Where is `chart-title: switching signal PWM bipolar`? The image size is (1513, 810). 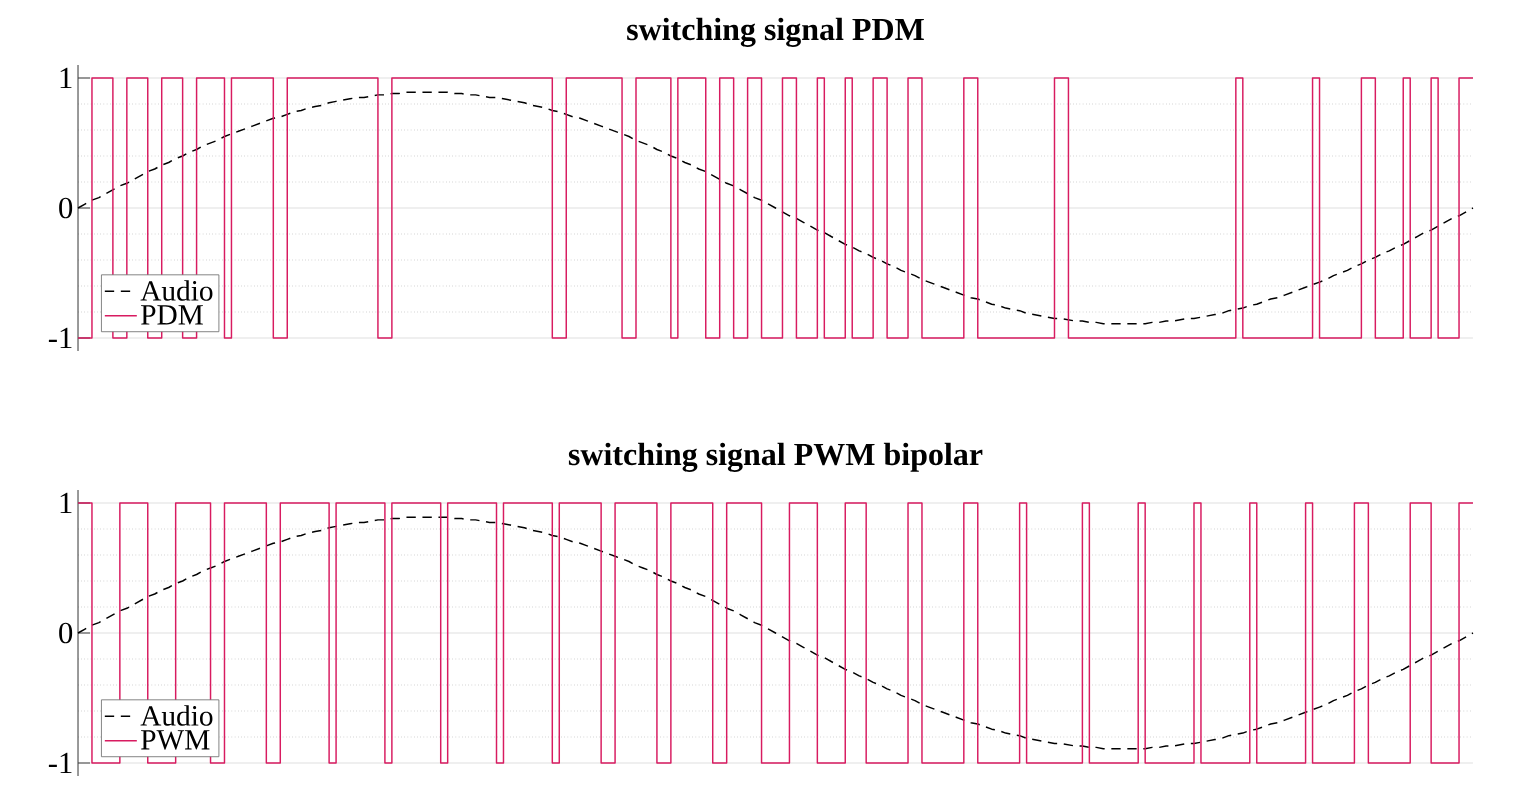
chart-title: switching signal PWM bipolar is located at coordinates (775, 457).